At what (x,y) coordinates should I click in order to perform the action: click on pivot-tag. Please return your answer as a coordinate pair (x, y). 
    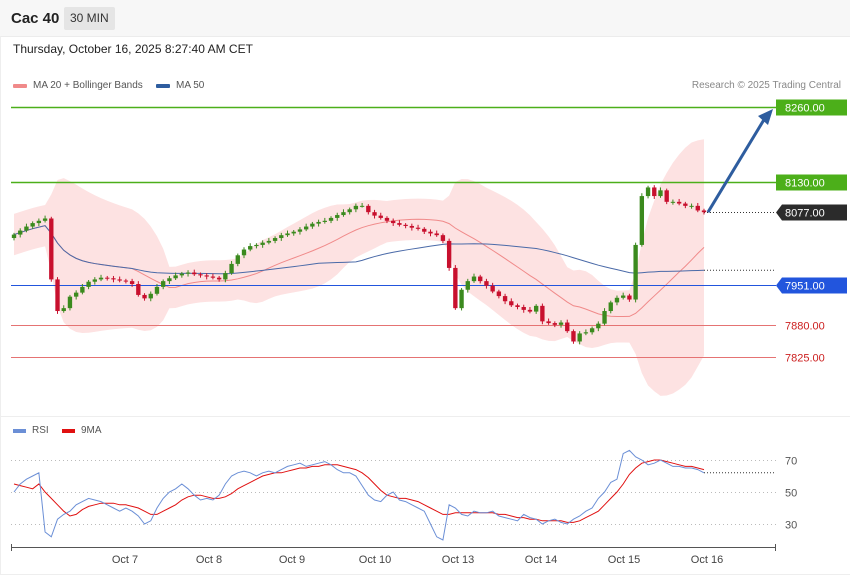
    Looking at the image, I should click on (811, 285).